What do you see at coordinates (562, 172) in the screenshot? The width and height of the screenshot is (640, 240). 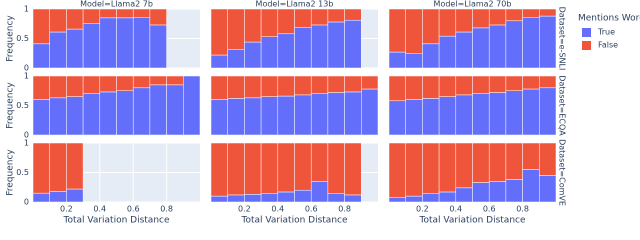 I see `row-title: Dataset=ComVE` at bounding box center [562, 172].